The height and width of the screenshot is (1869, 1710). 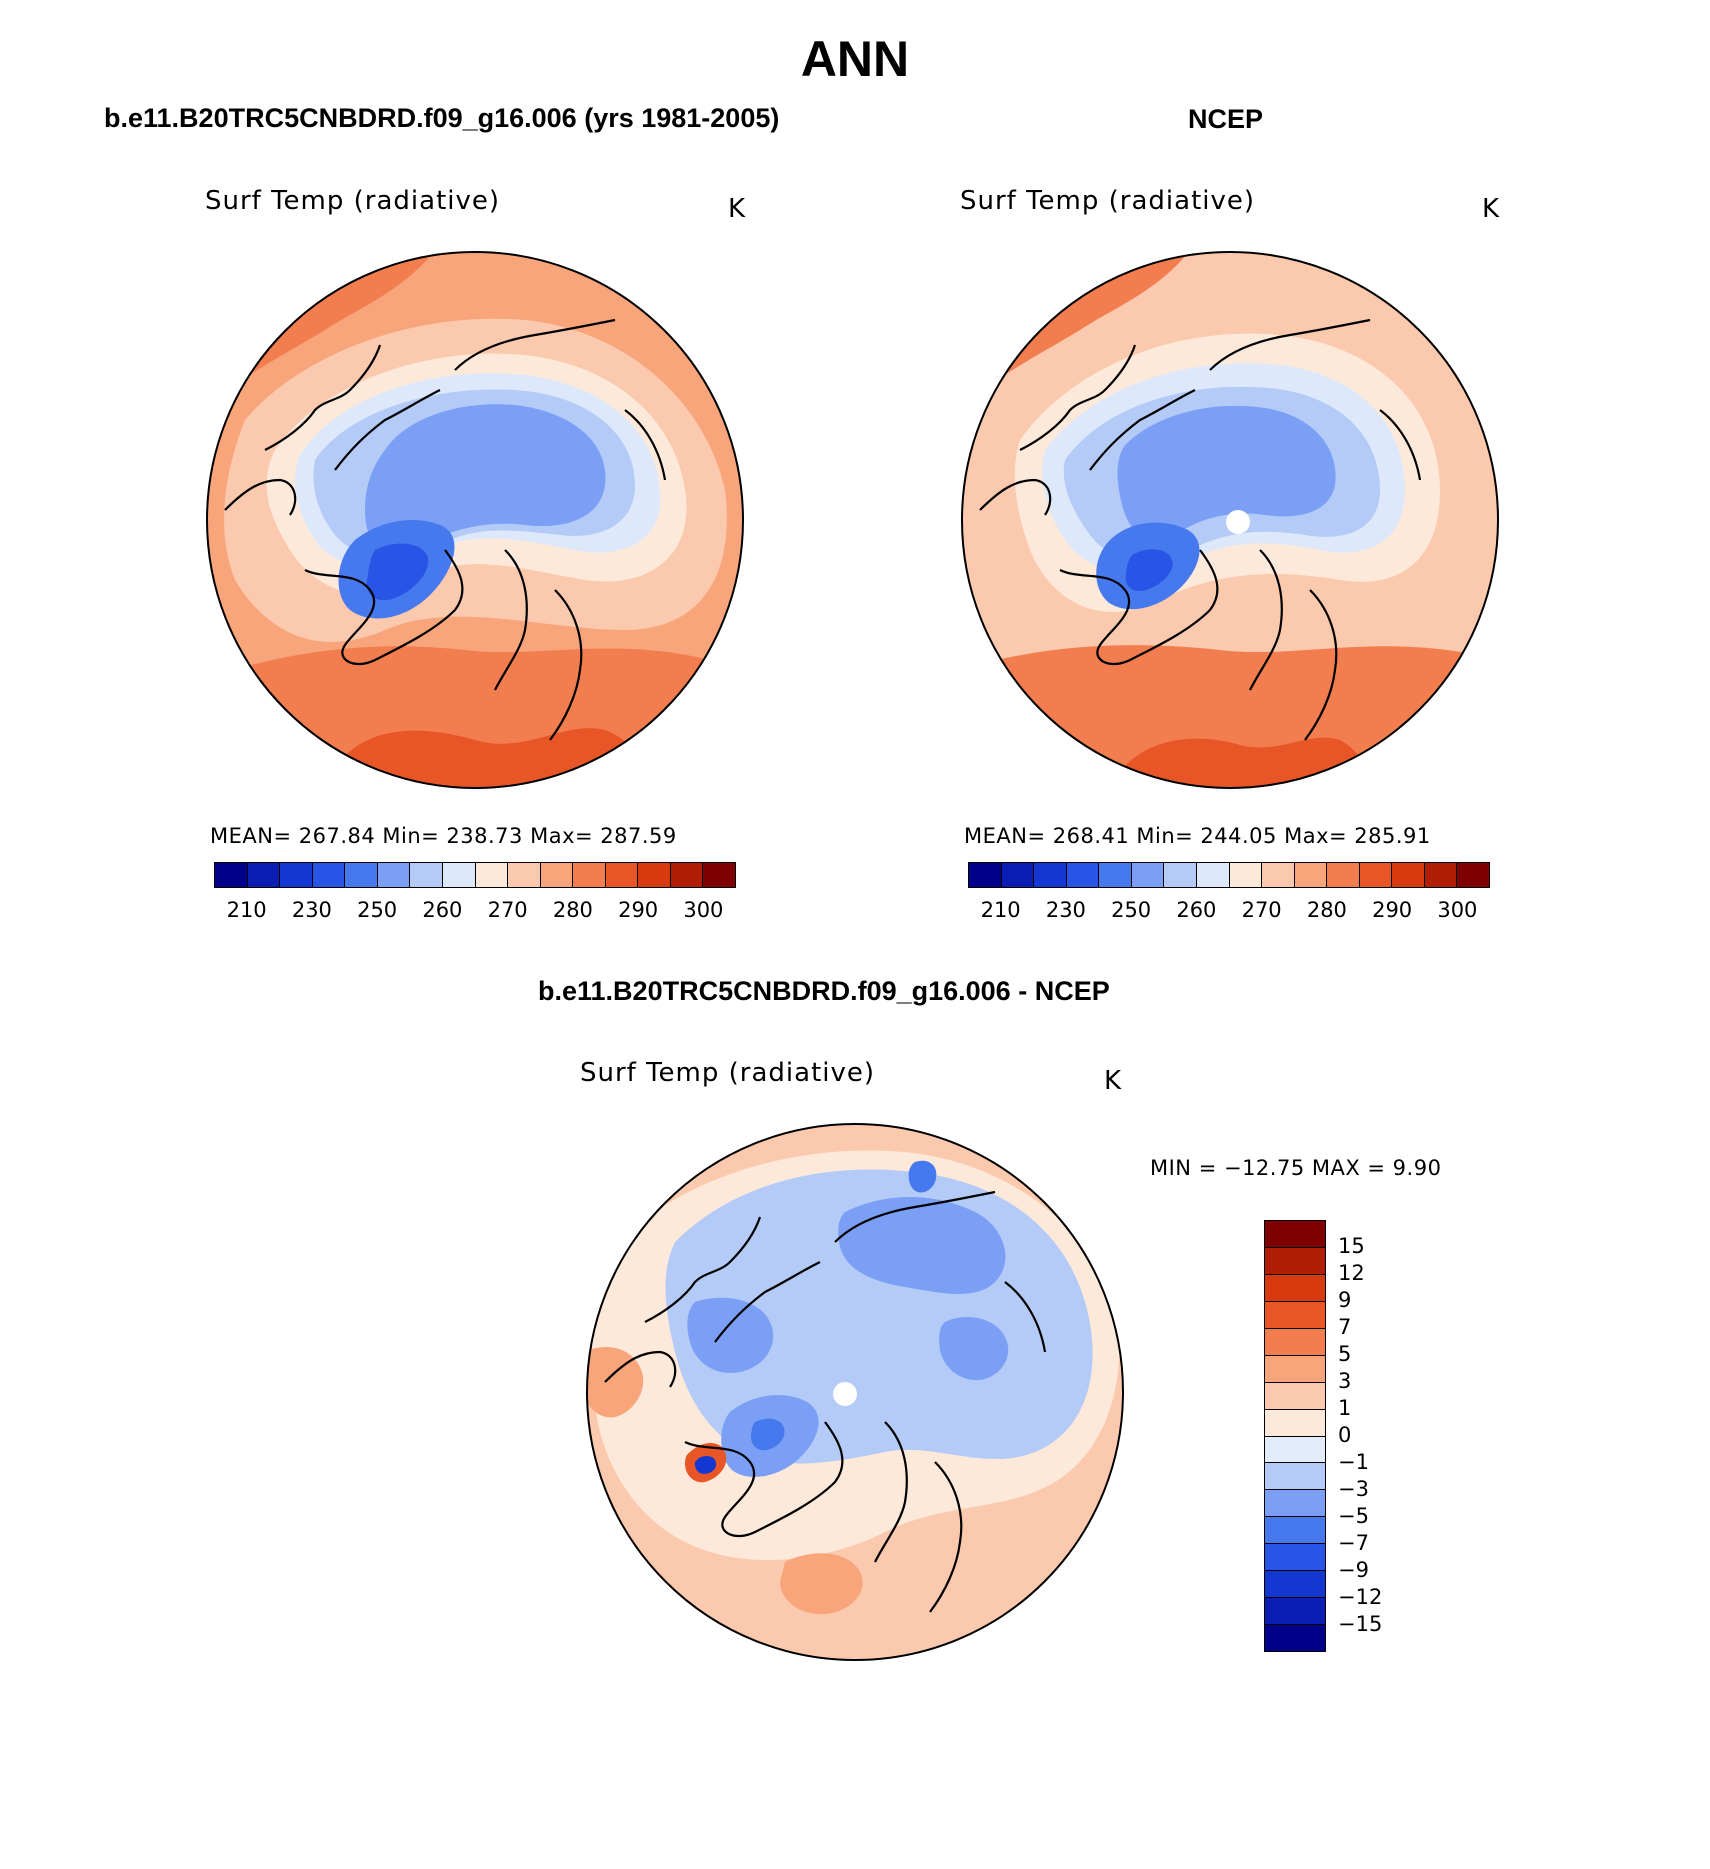 What do you see at coordinates (1360, 1596) in the screenshot?
I see `diff-colorbar-tick-label: −12` at bounding box center [1360, 1596].